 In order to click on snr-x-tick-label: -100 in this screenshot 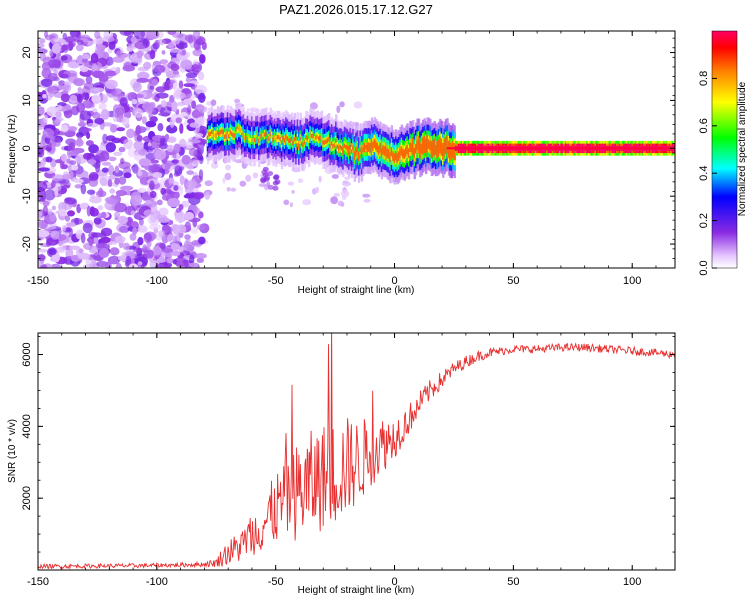, I will do `click(157, 582)`.